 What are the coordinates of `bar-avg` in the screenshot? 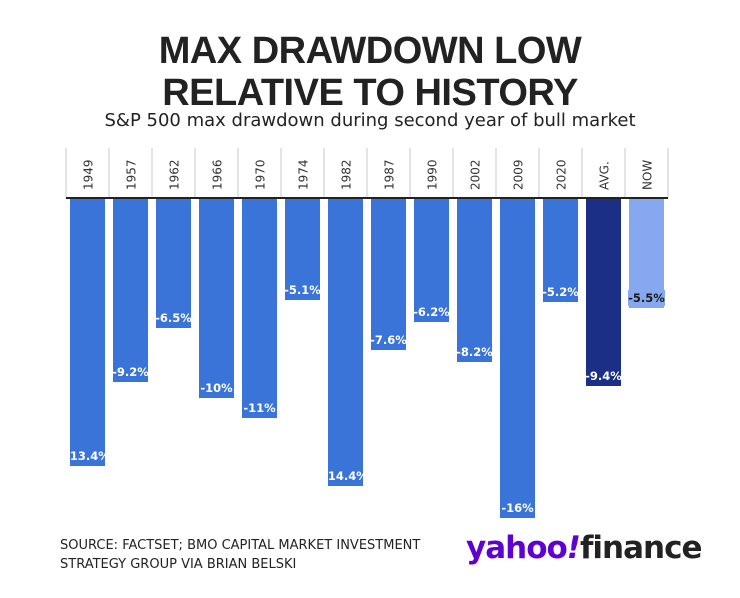 It's located at (603, 292).